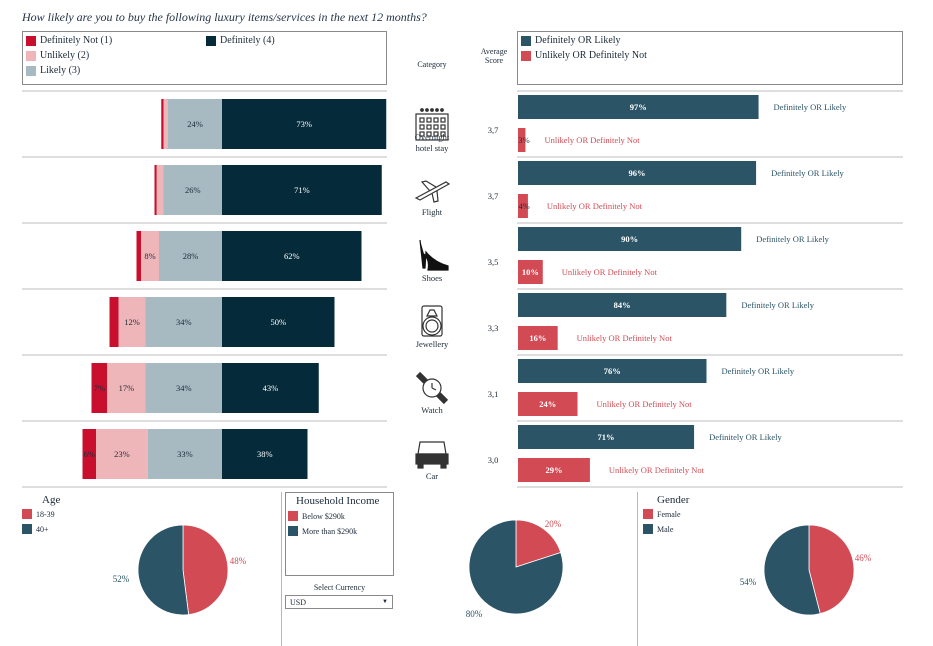 The image size is (933, 646). What do you see at coordinates (323, 516) in the screenshot?
I see `legend-label: Below $290k` at bounding box center [323, 516].